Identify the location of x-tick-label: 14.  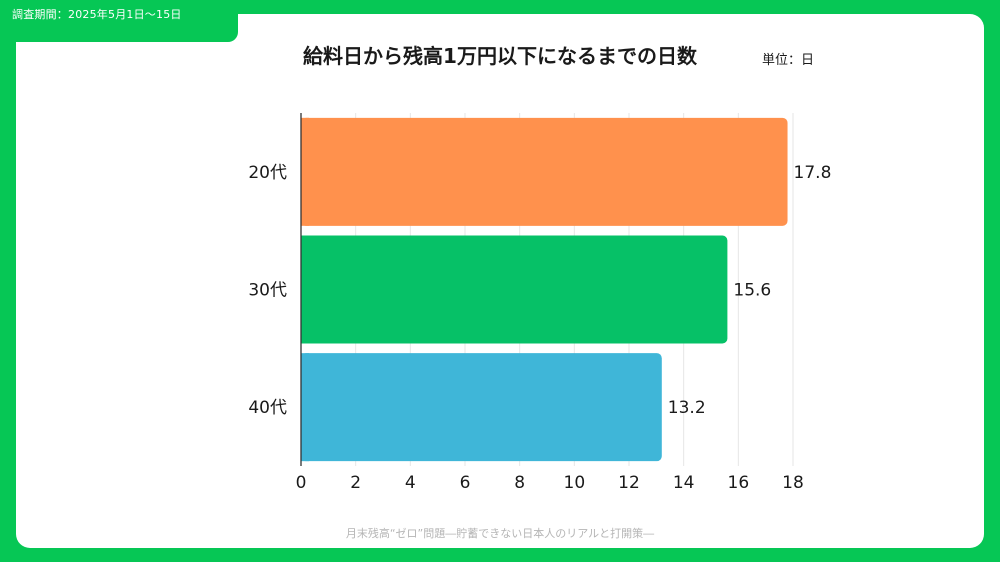
(684, 483).